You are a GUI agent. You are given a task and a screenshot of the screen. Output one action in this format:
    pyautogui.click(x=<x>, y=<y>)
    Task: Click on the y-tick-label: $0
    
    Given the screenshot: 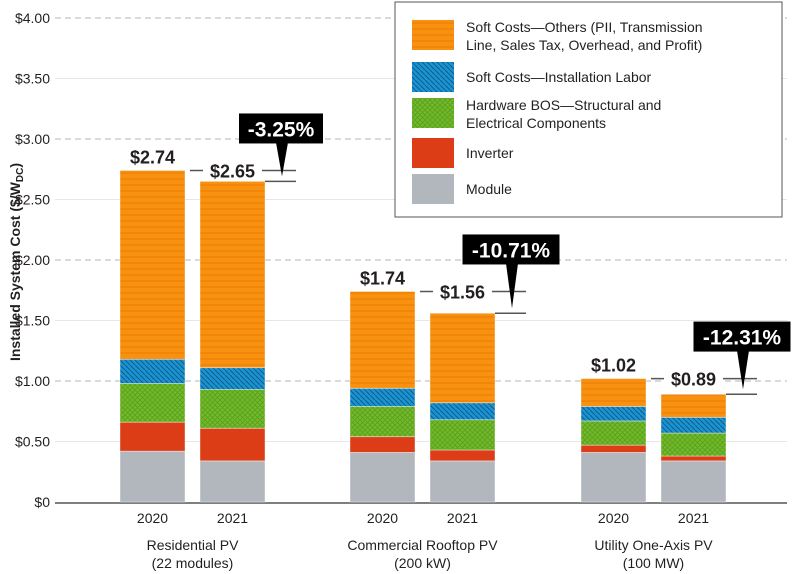 What is the action you would take?
    pyautogui.click(x=42, y=502)
    